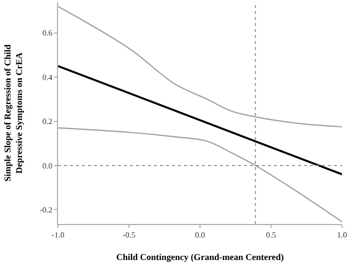  I want to click on y-tick-label: 0.2, so click(47, 121).